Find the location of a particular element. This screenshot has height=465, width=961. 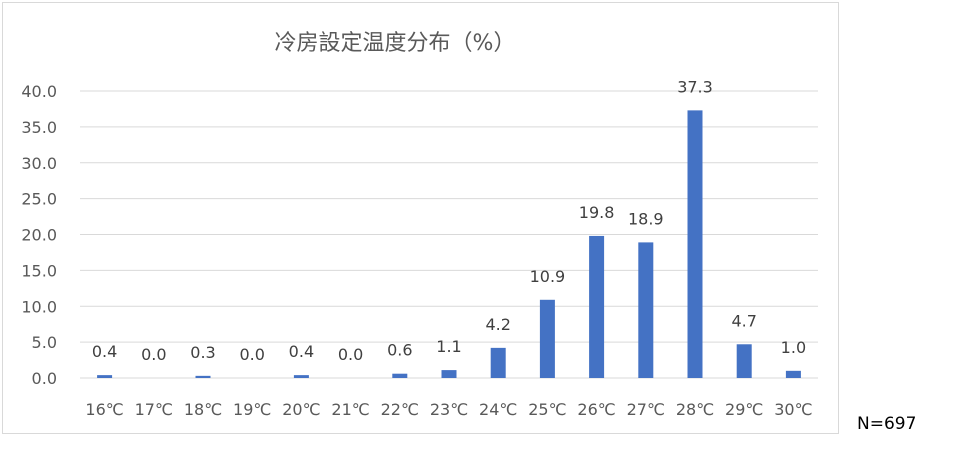

x-tick-label: 16℃ is located at coordinates (104, 409).